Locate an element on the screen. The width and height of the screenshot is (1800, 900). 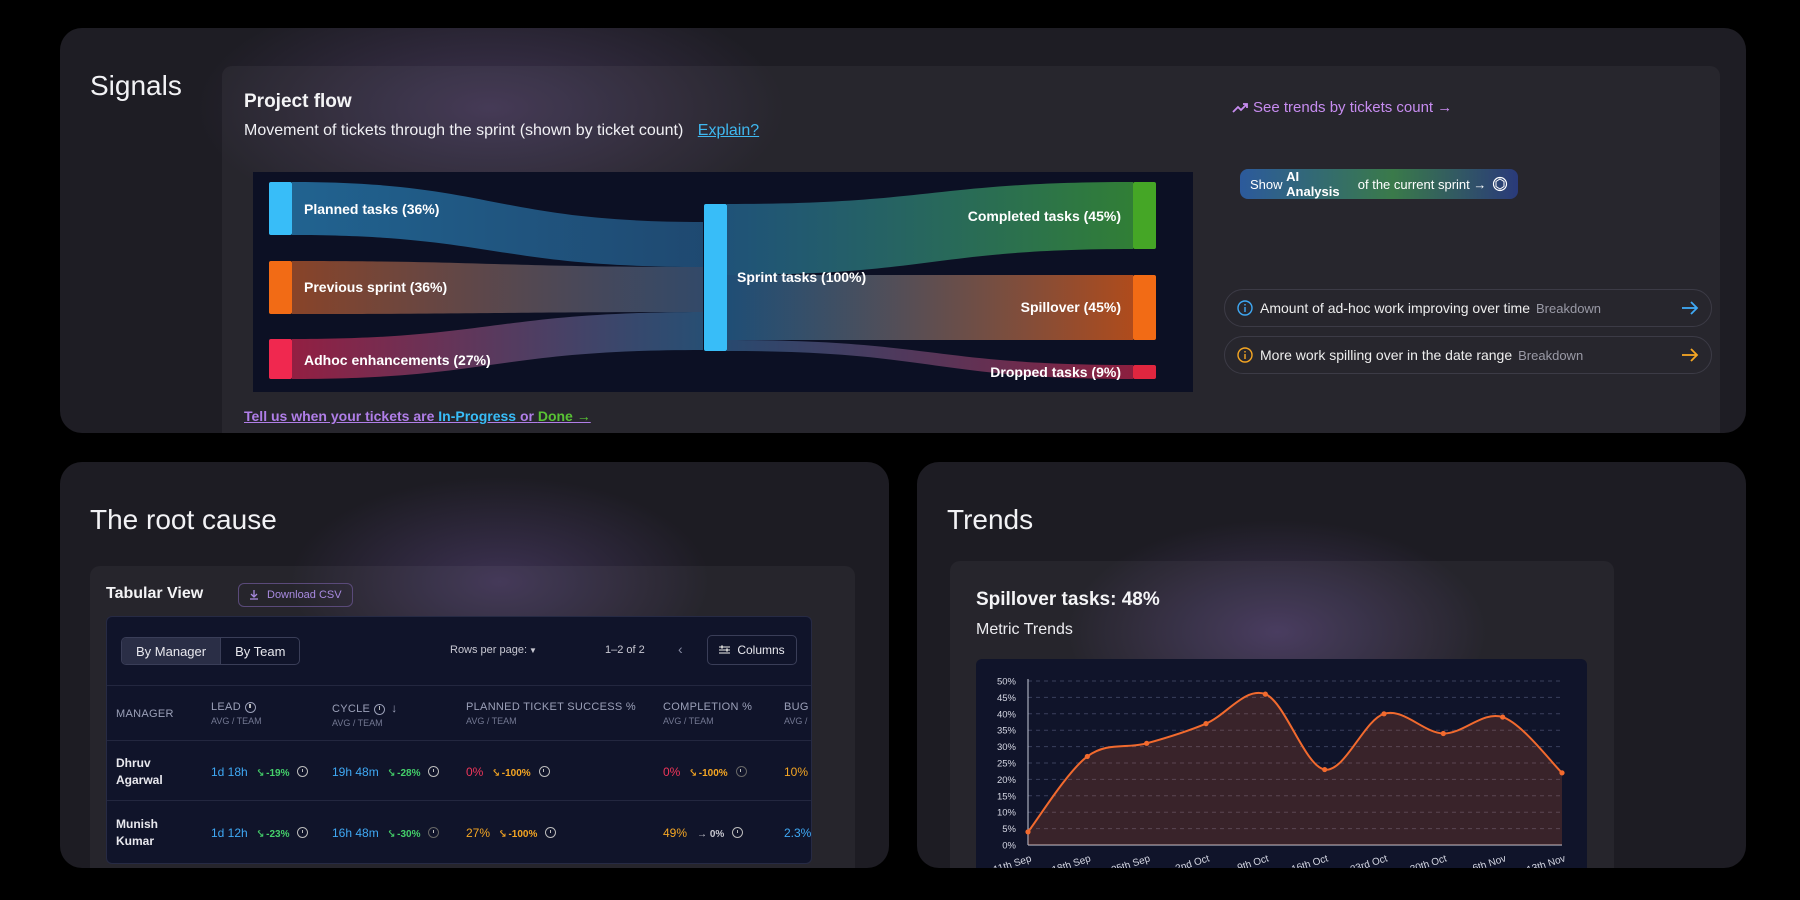
y-tick-label: 30% is located at coordinates (1007, 747).